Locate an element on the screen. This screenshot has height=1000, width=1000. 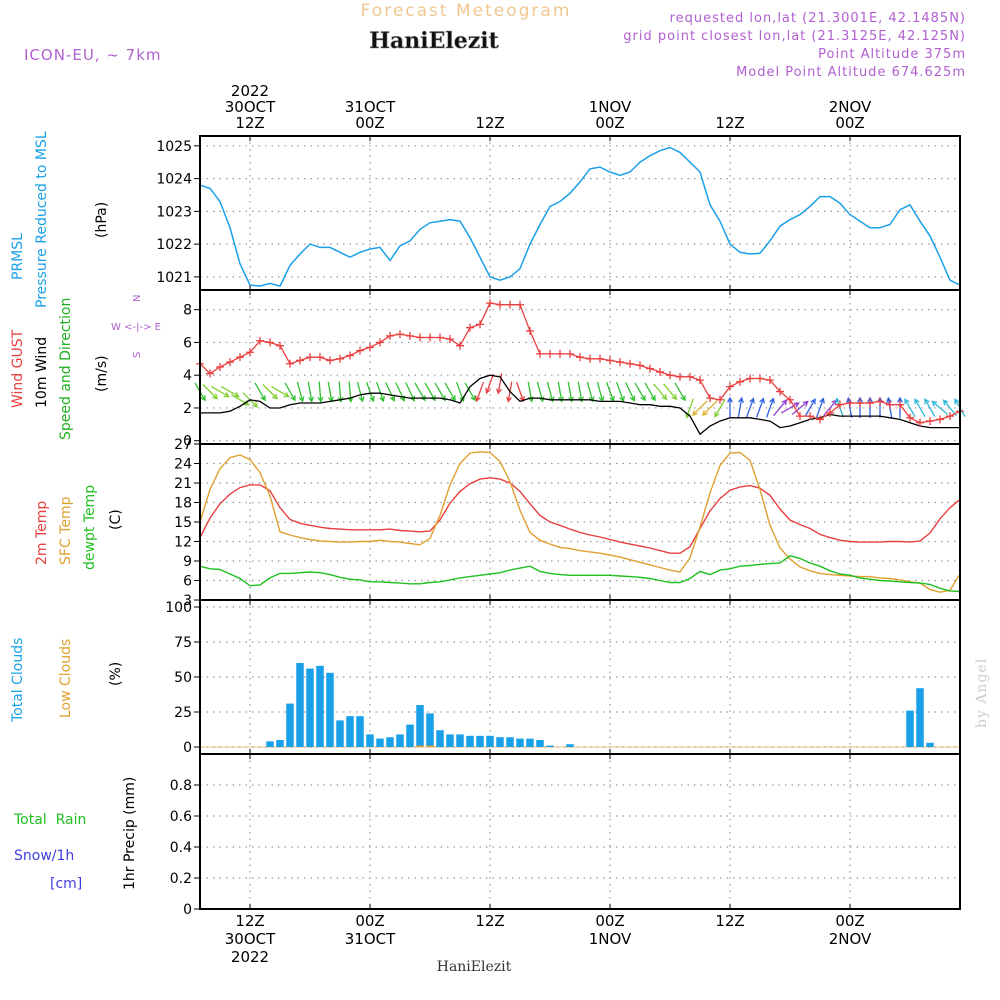
y-tick-label: 1025 is located at coordinates (174, 147).